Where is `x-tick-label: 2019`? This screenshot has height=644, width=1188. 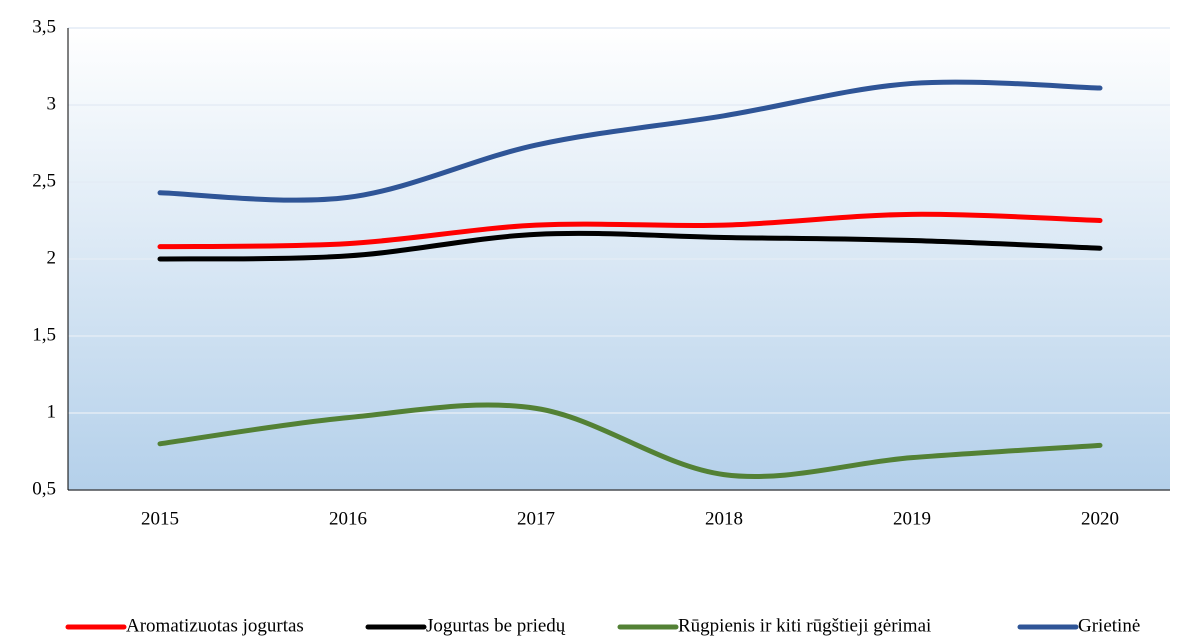 x-tick-label: 2019 is located at coordinates (912, 518).